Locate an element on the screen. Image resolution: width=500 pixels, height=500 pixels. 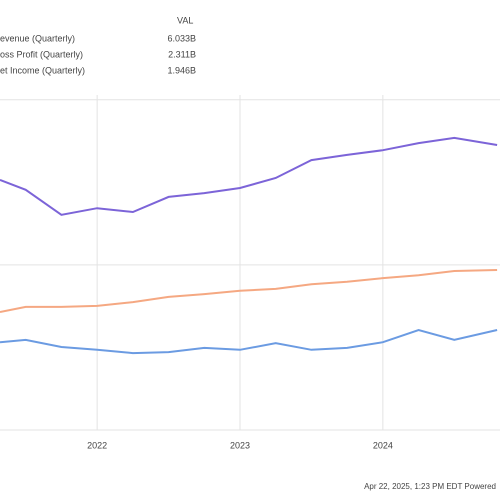
legend-label: evenue (Quarterly) is located at coordinates (37, 38).